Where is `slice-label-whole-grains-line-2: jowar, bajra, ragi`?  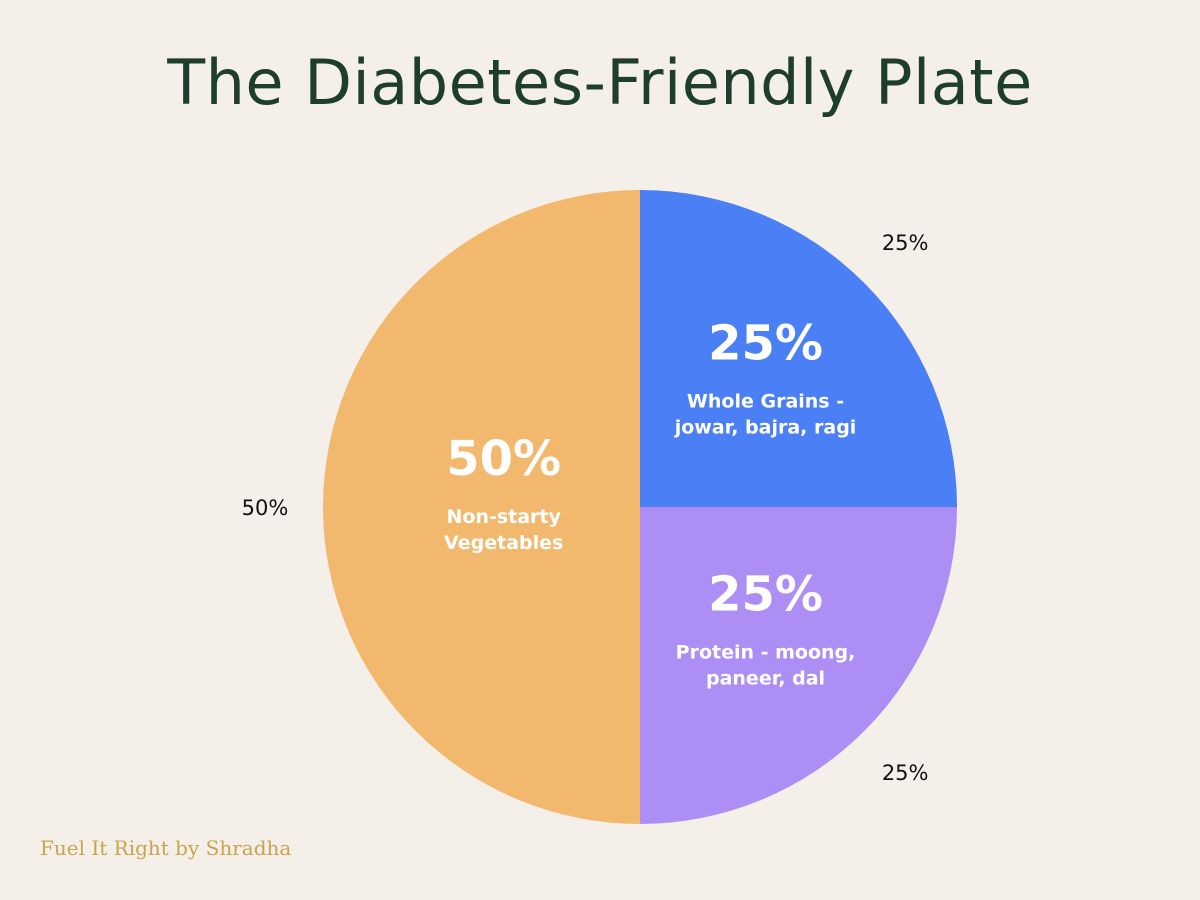 slice-label-whole-grains-line-2: jowar, bajra, ragi is located at coordinates (765, 427).